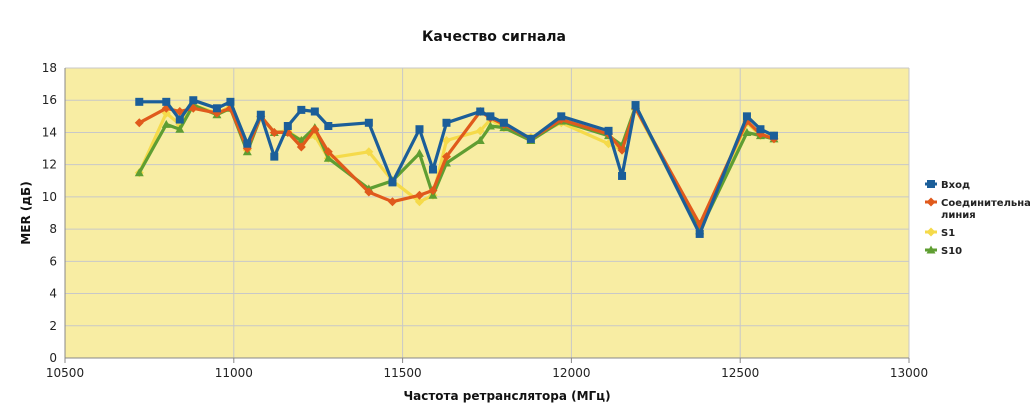 This screenshot has width=1030, height=418. Describe the element at coordinates (955, 185) in the screenshot. I see `legend-label: Вход` at that location.